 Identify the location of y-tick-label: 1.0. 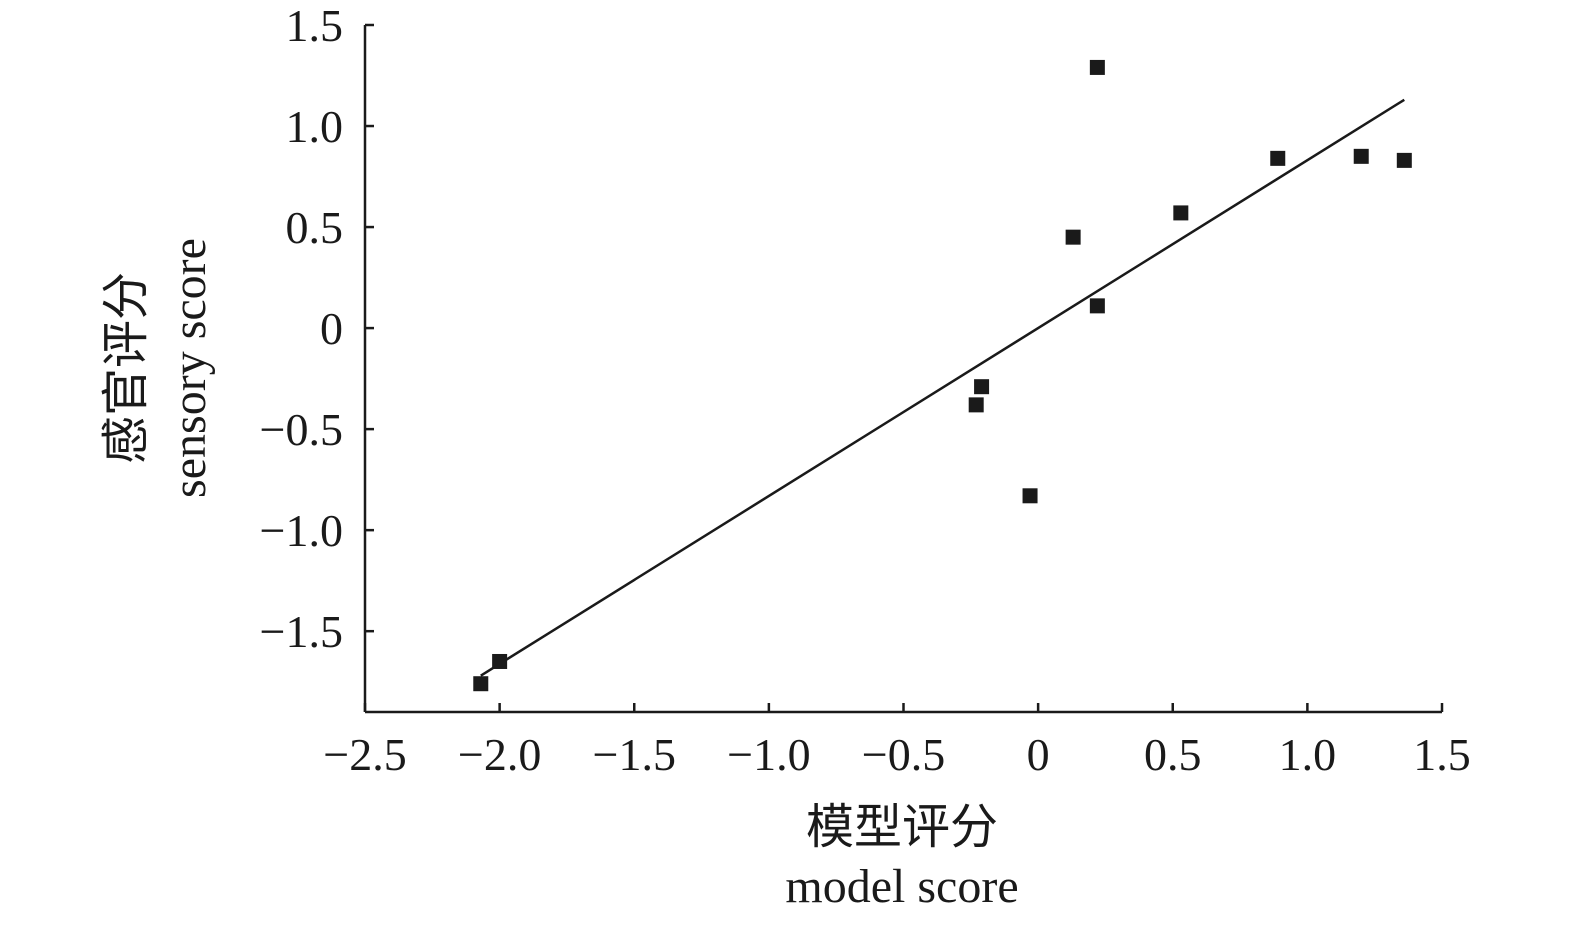
(315, 126).